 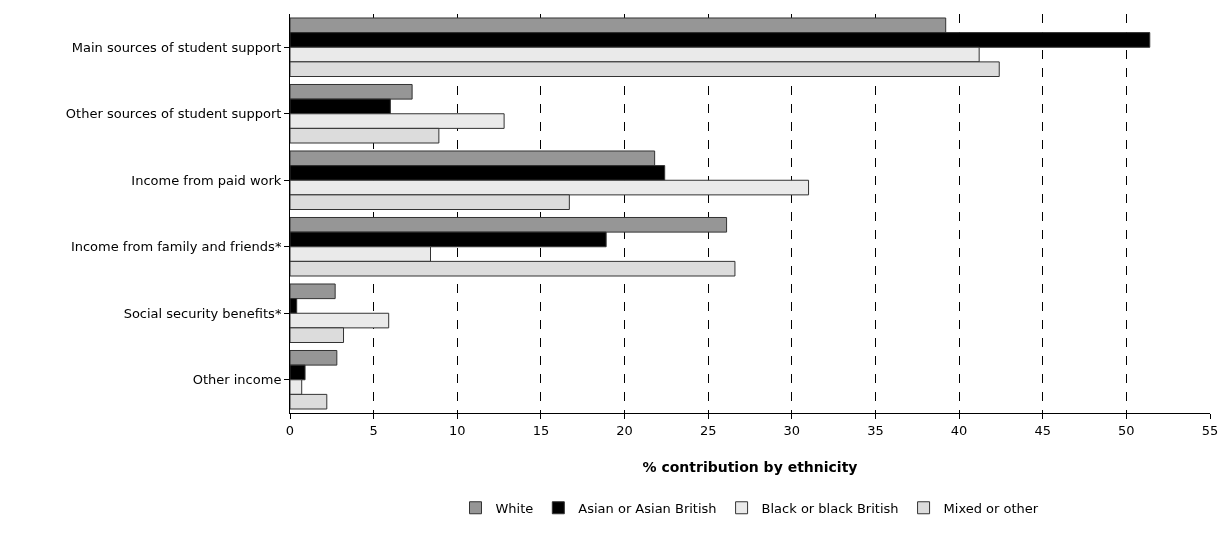 I want to click on x-tick-label: 25, so click(x=708, y=430).